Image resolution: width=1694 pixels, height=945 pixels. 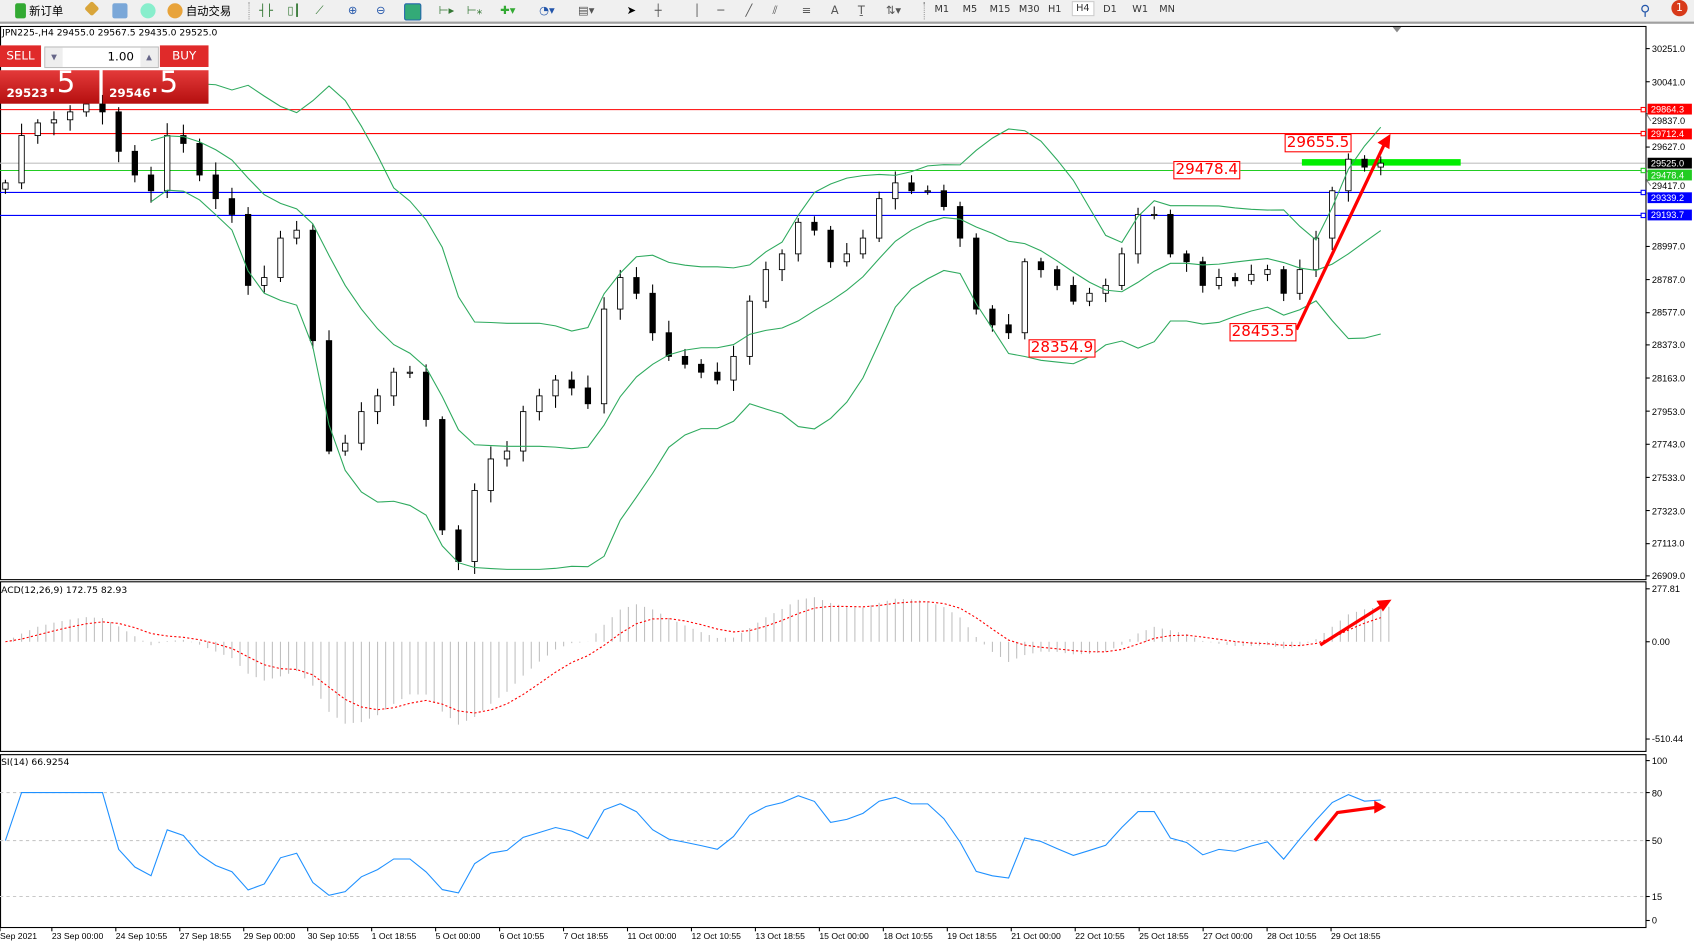 What do you see at coordinates (1356, 936) in the screenshot?
I see `time-axis-label: 29 Oct 18:55` at bounding box center [1356, 936].